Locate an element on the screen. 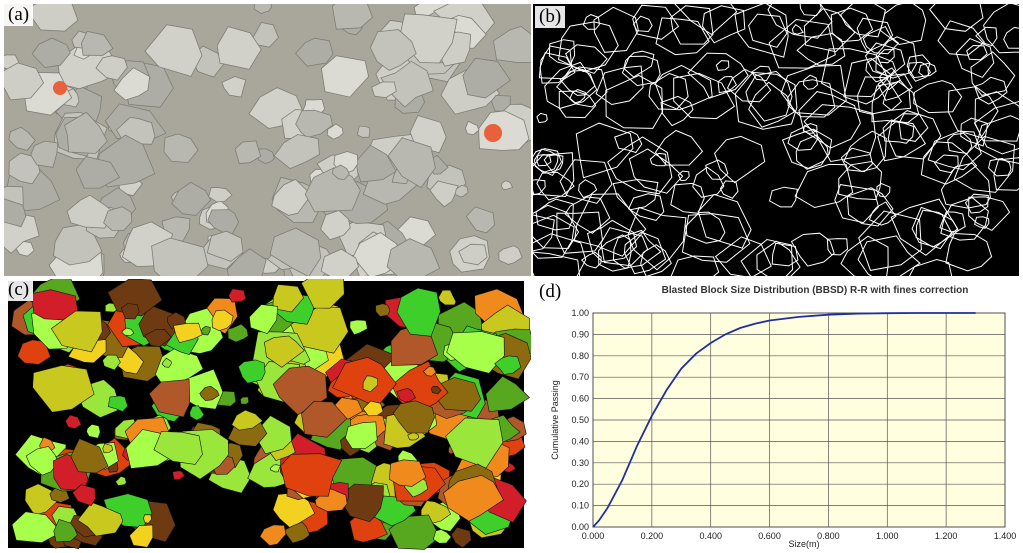 The height and width of the screenshot is (553, 1023). y-tick-label: 0.50 is located at coordinates (580, 420).